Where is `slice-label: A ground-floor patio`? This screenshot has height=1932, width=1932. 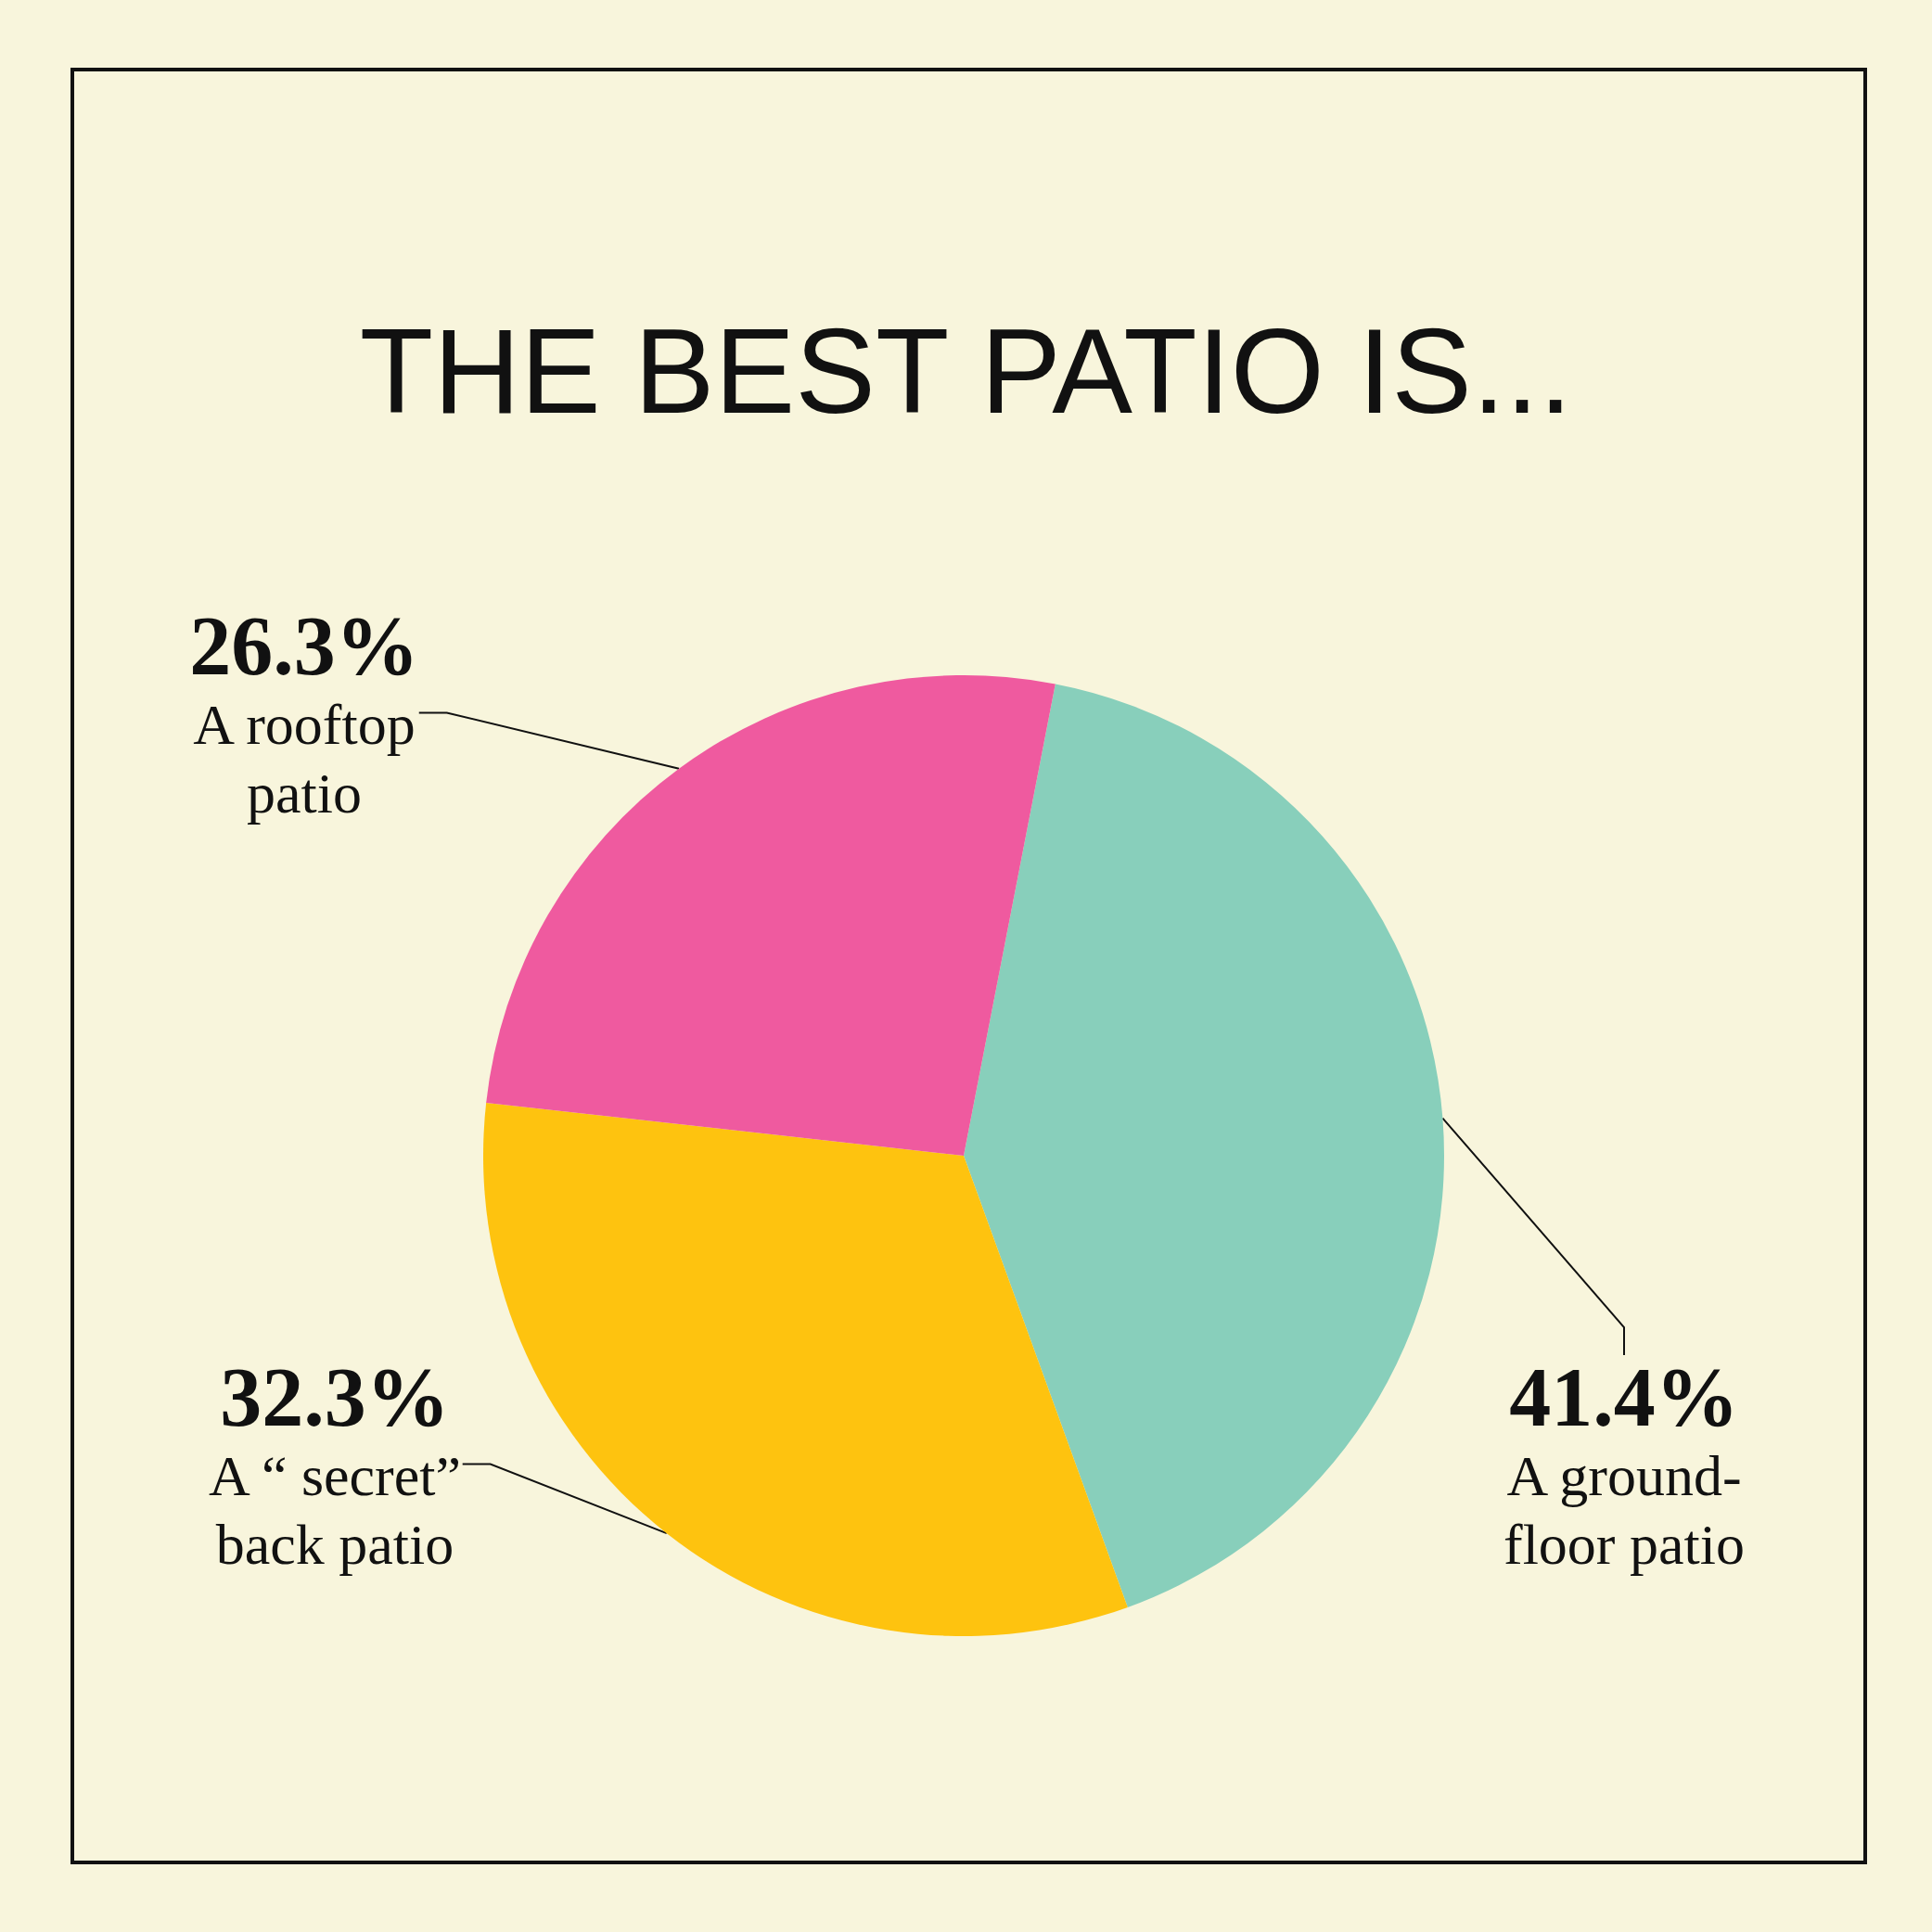 slice-label: A ground-floor patio is located at coordinates (1624, 1510).